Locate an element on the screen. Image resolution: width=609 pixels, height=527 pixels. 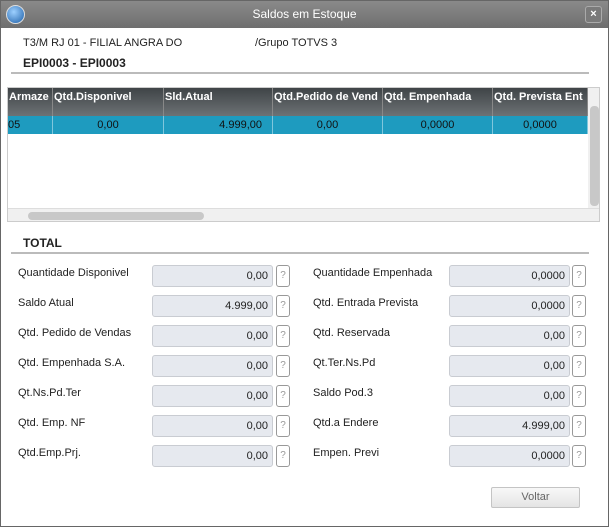
column-header: Qtd.Pedido de Vend is located at coordinates (328, 102).